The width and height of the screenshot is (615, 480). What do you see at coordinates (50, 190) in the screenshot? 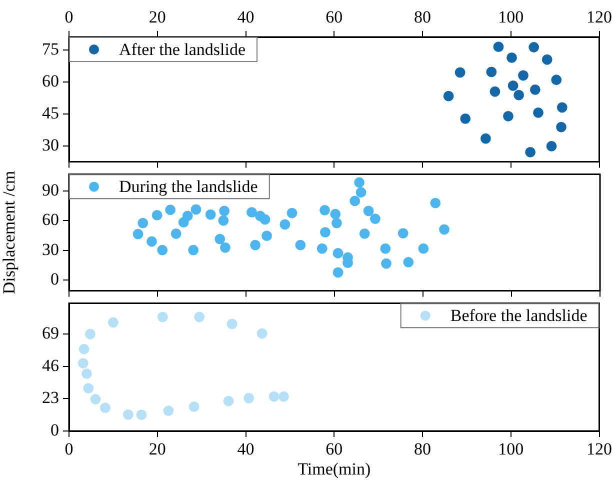
I see `y-tick-label: 90` at bounding box center [50, 190].